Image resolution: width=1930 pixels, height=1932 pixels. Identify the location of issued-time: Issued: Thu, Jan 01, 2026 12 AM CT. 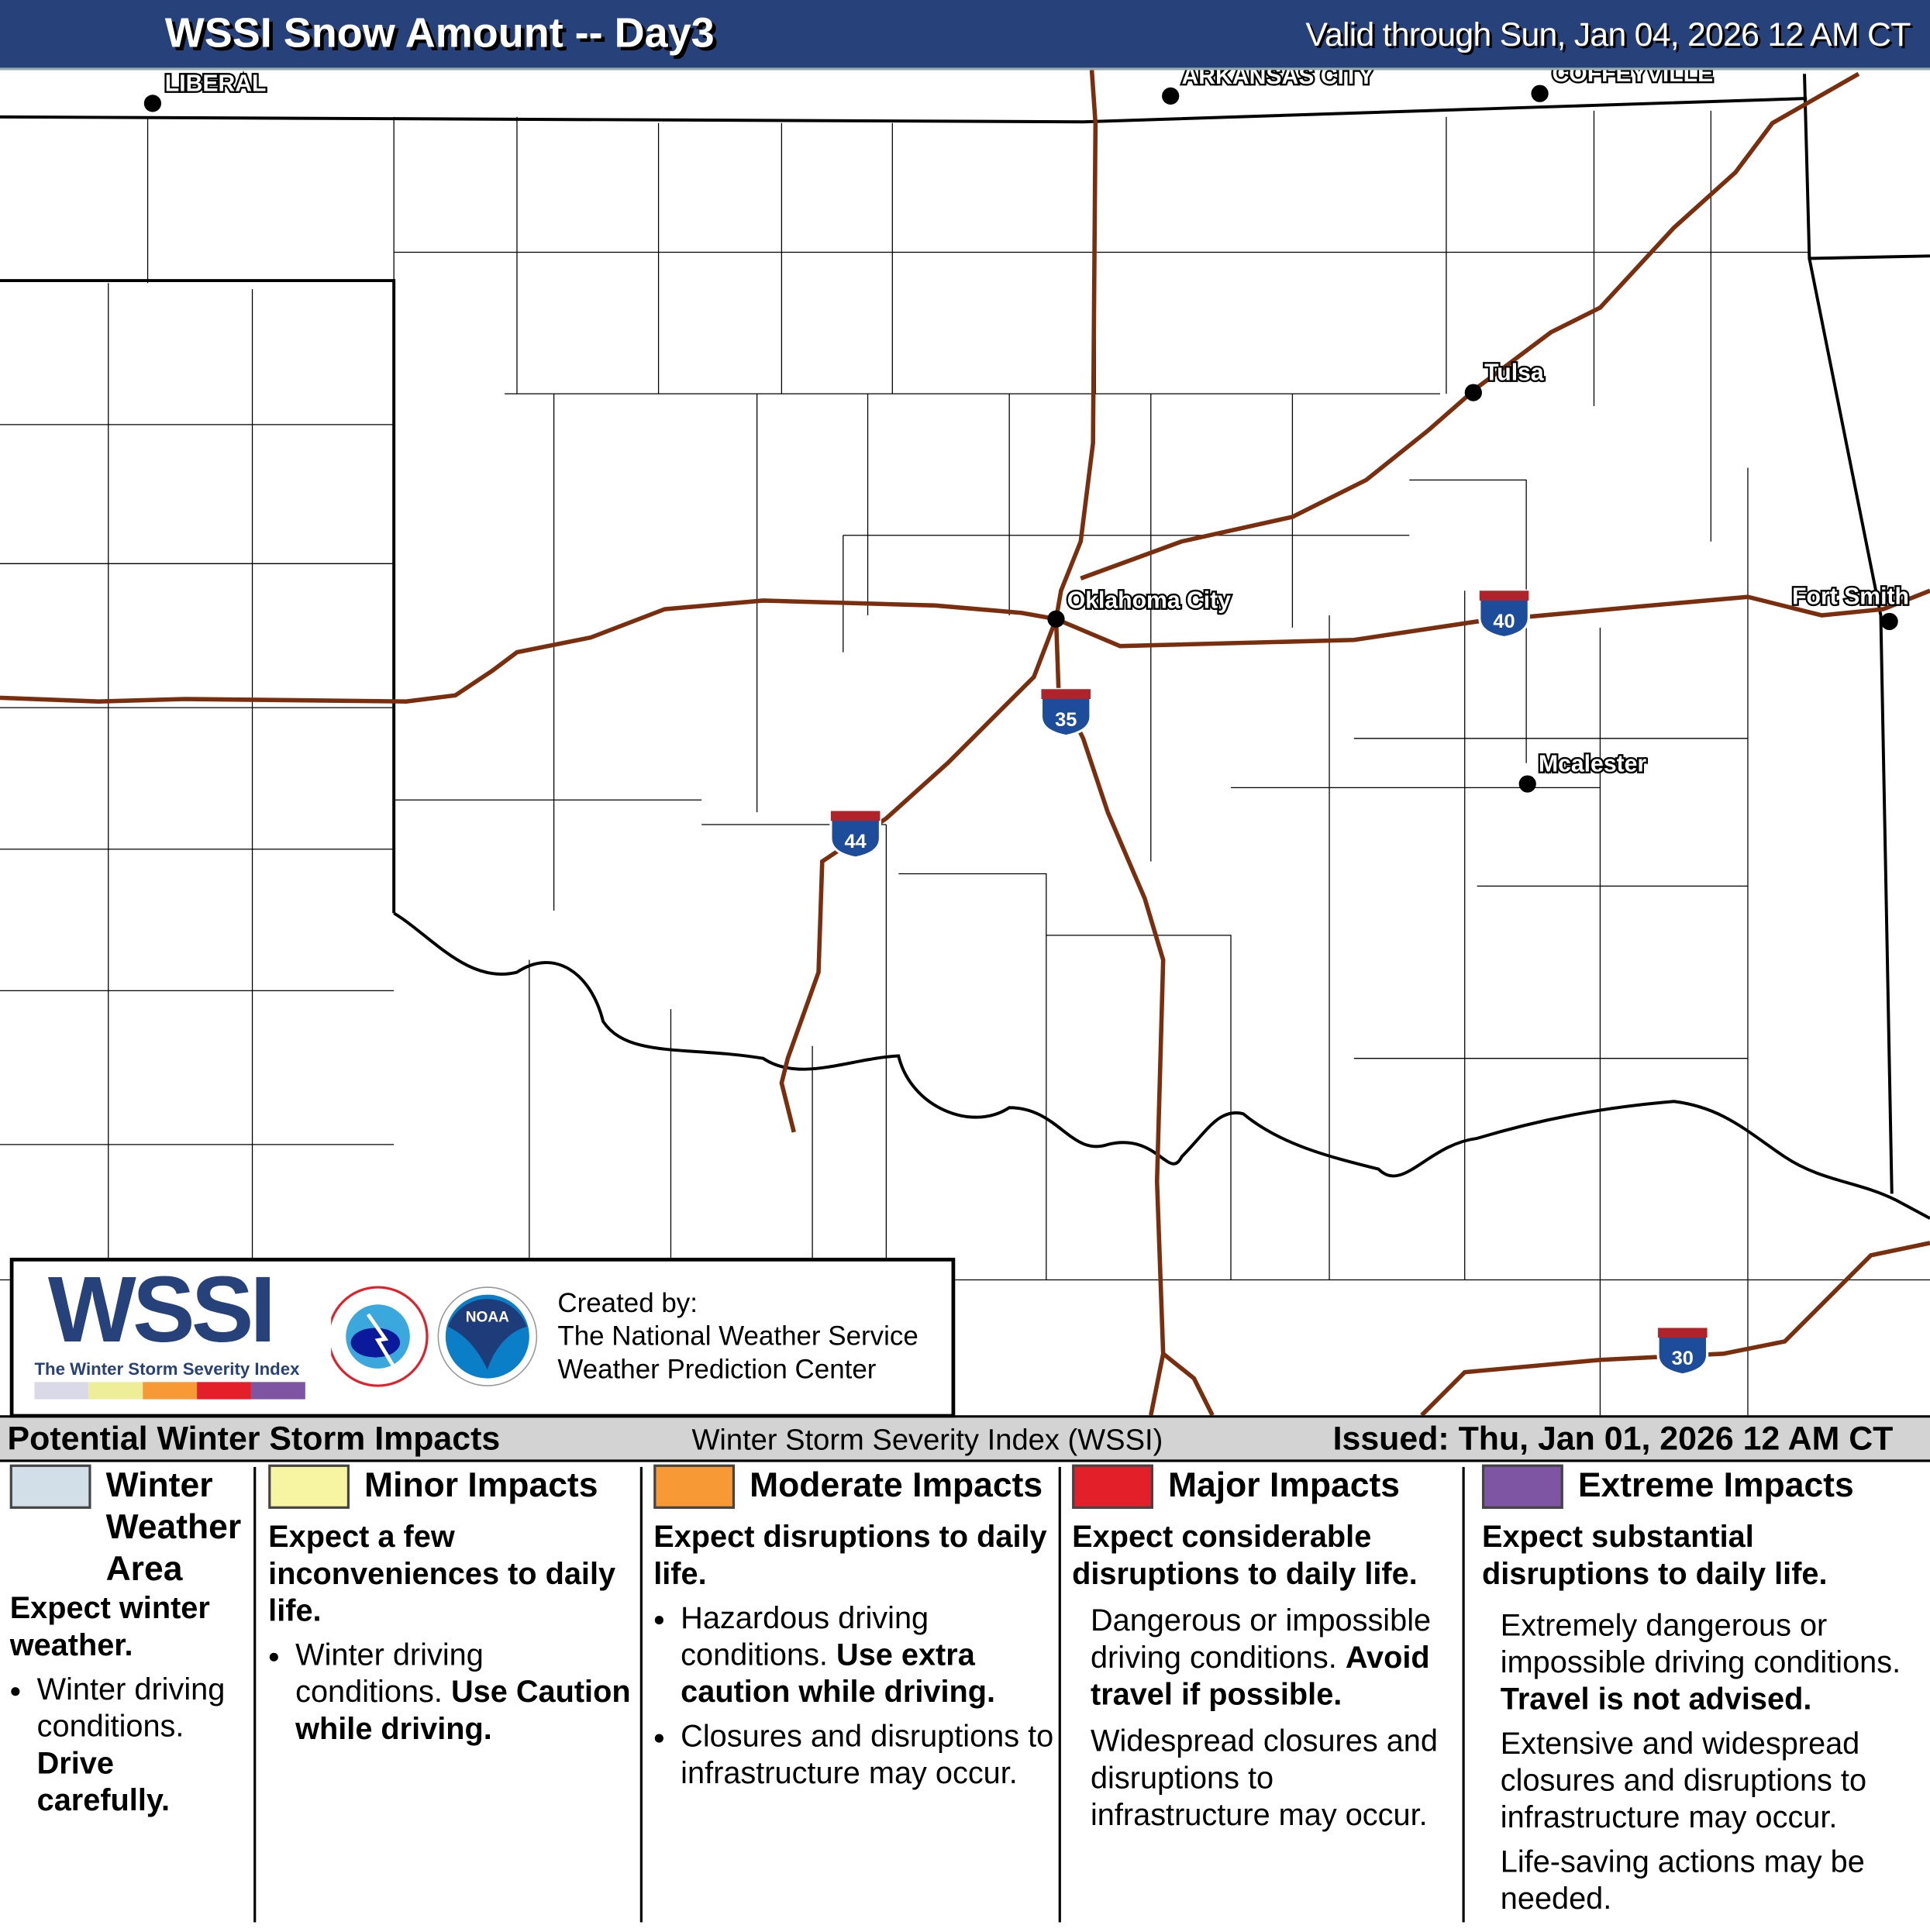
(1613, 1439).